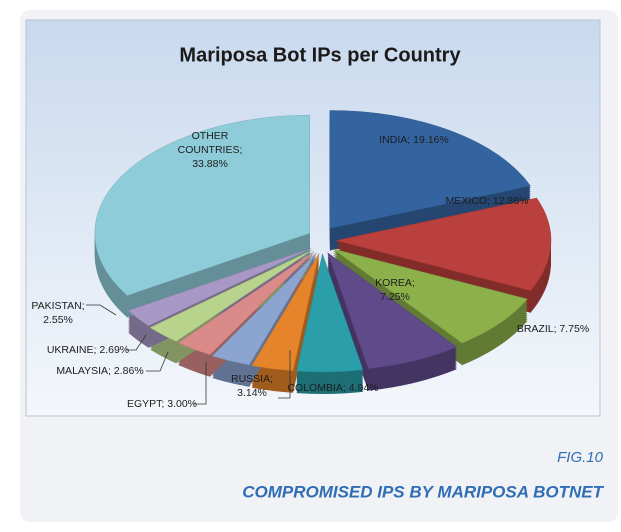  I want to click on slice-label: INDIA; 19.16%, so click(413, 140).